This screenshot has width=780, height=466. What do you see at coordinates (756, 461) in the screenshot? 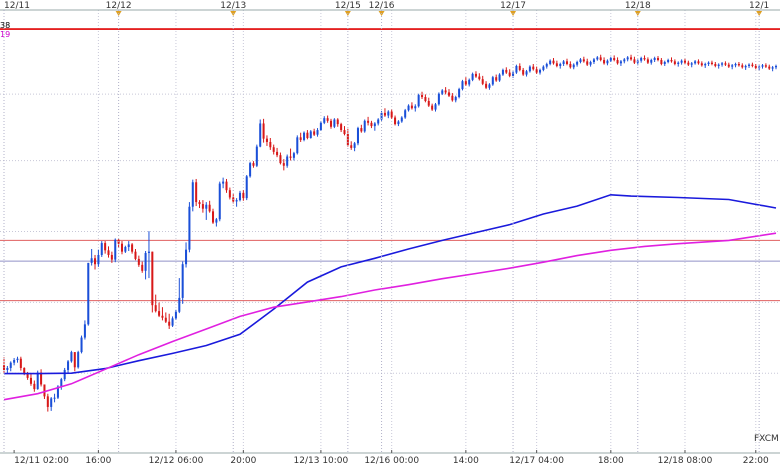
I see `bottom-time-label: 22:00` at bounding box center [756, 461].